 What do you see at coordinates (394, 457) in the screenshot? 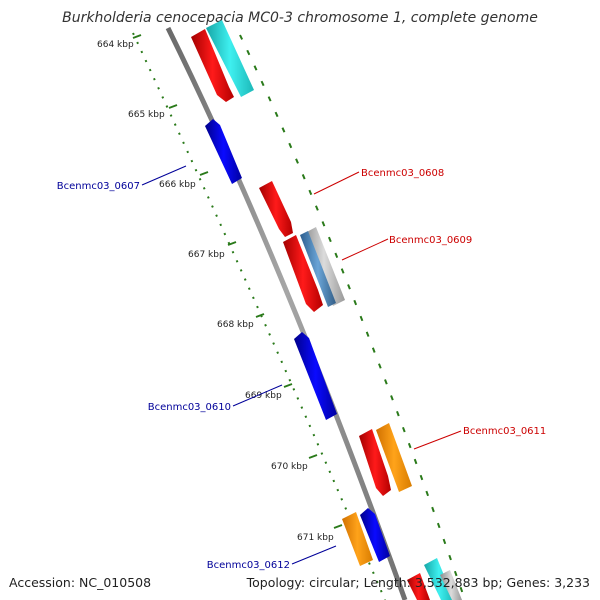
I see `gene-feature-0611-orange` at bounding box center [394, 457].